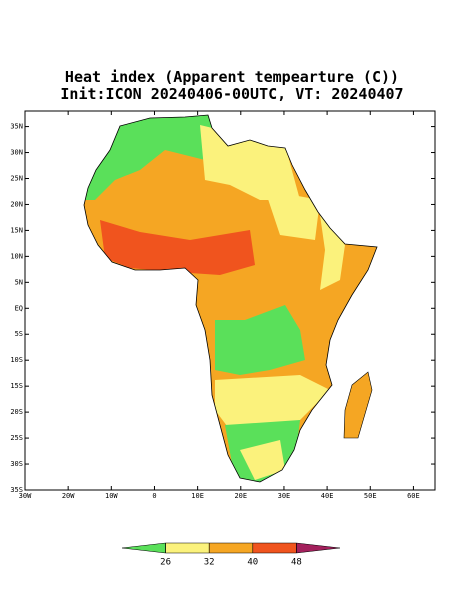 The image size is (463, 600). Describe the element at coordinates (154, 496) in the screenshot. I see `x-tick-label: 0` at that location.